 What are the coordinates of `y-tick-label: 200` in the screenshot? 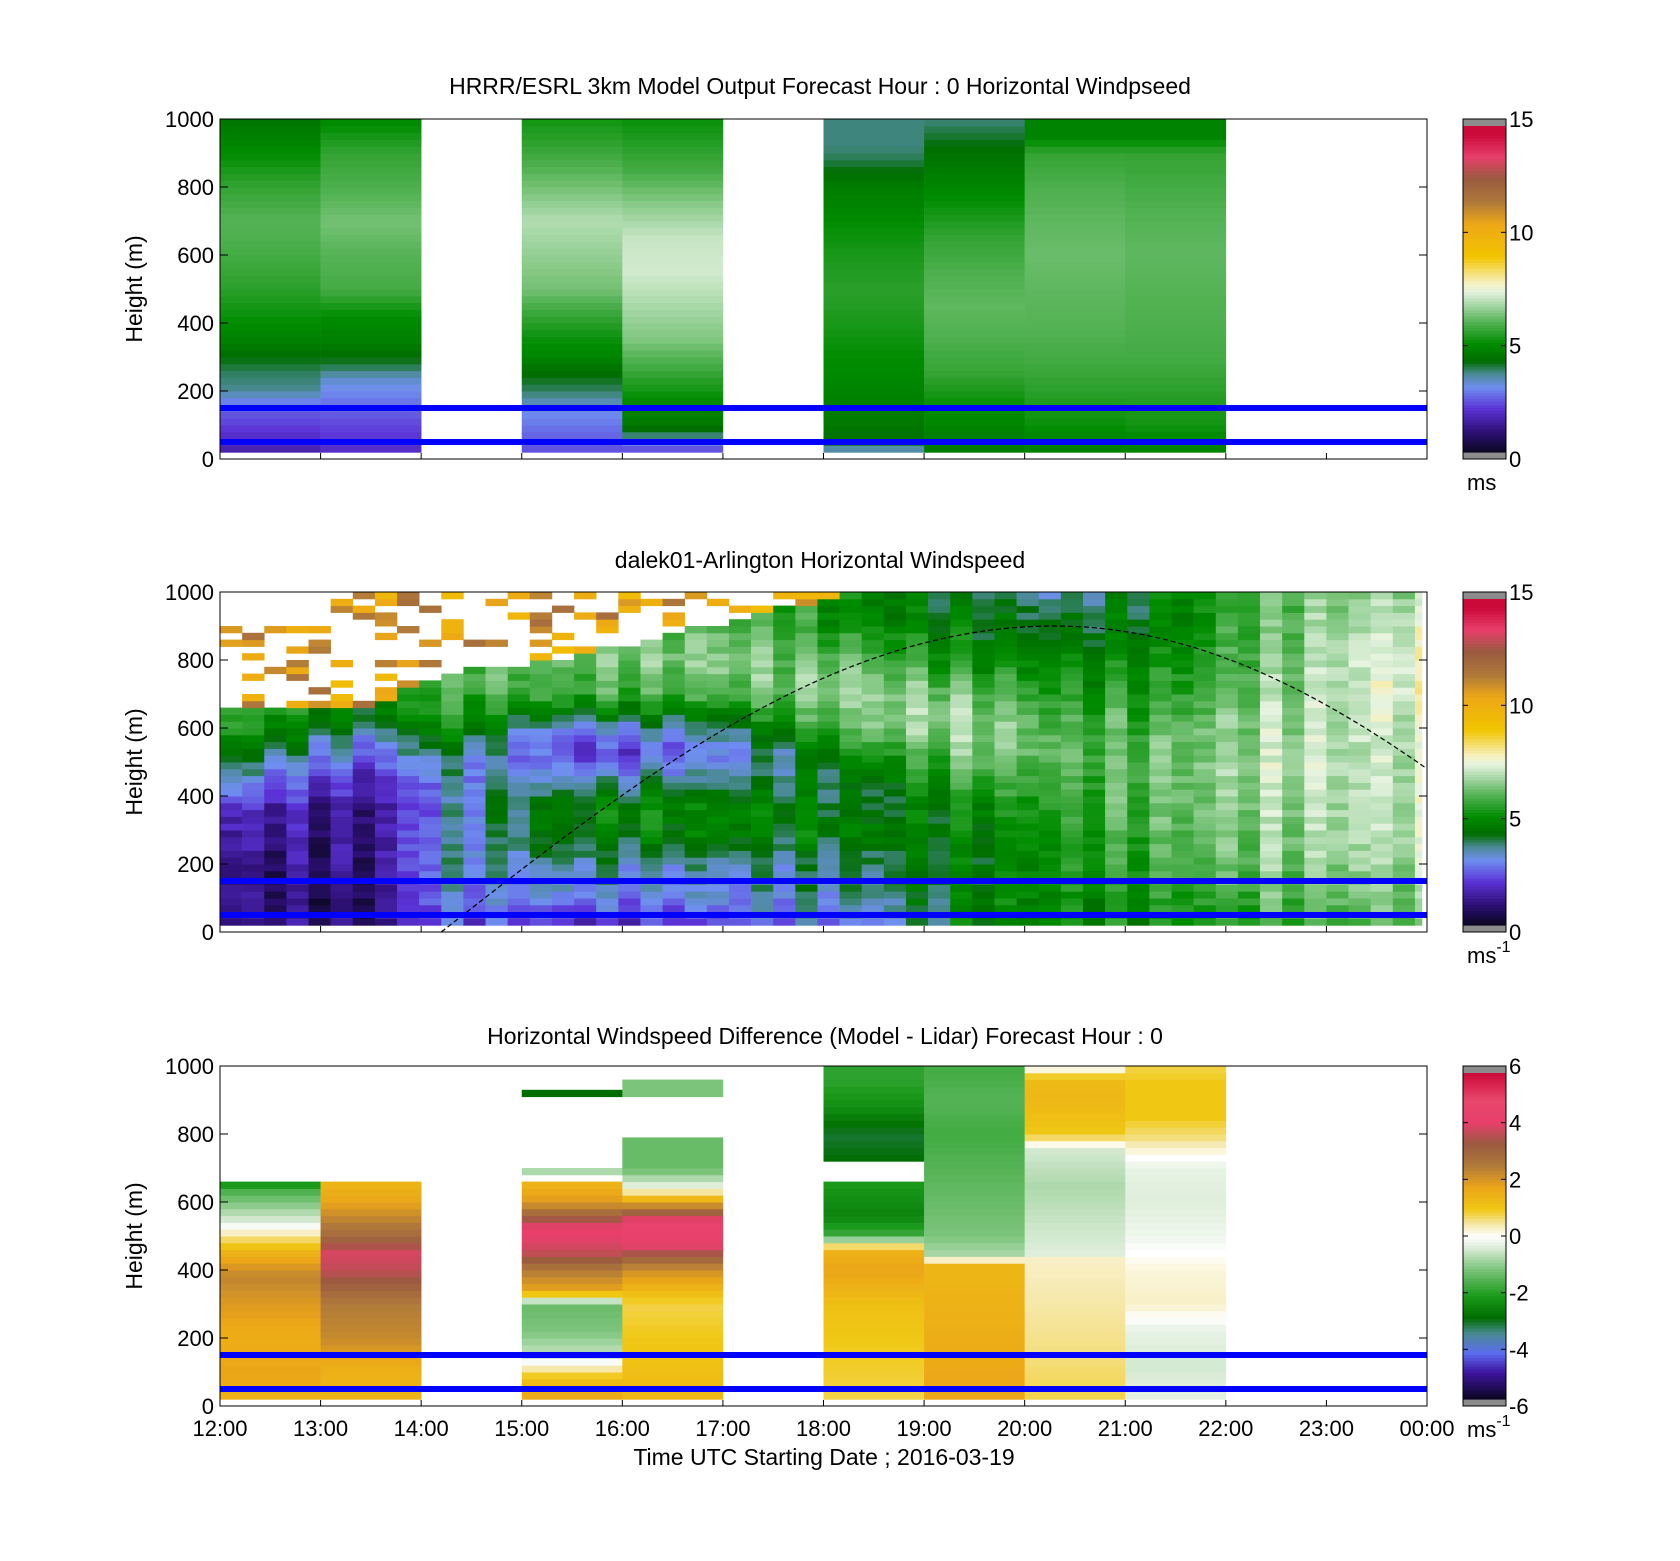 It's located at (195, 864).